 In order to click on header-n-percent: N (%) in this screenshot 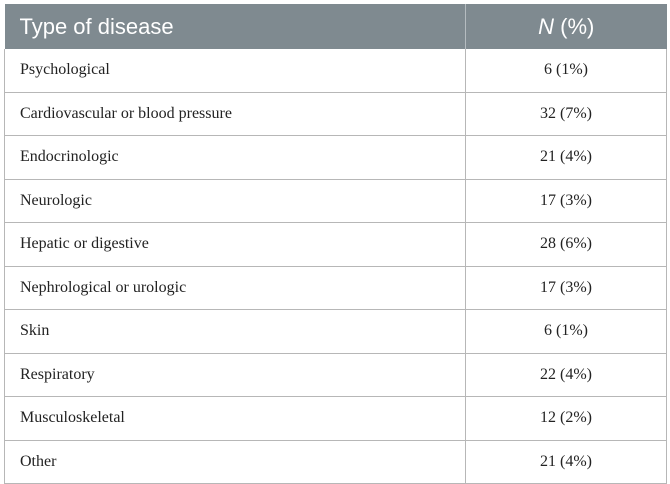, I will do `click(566, 26)`.